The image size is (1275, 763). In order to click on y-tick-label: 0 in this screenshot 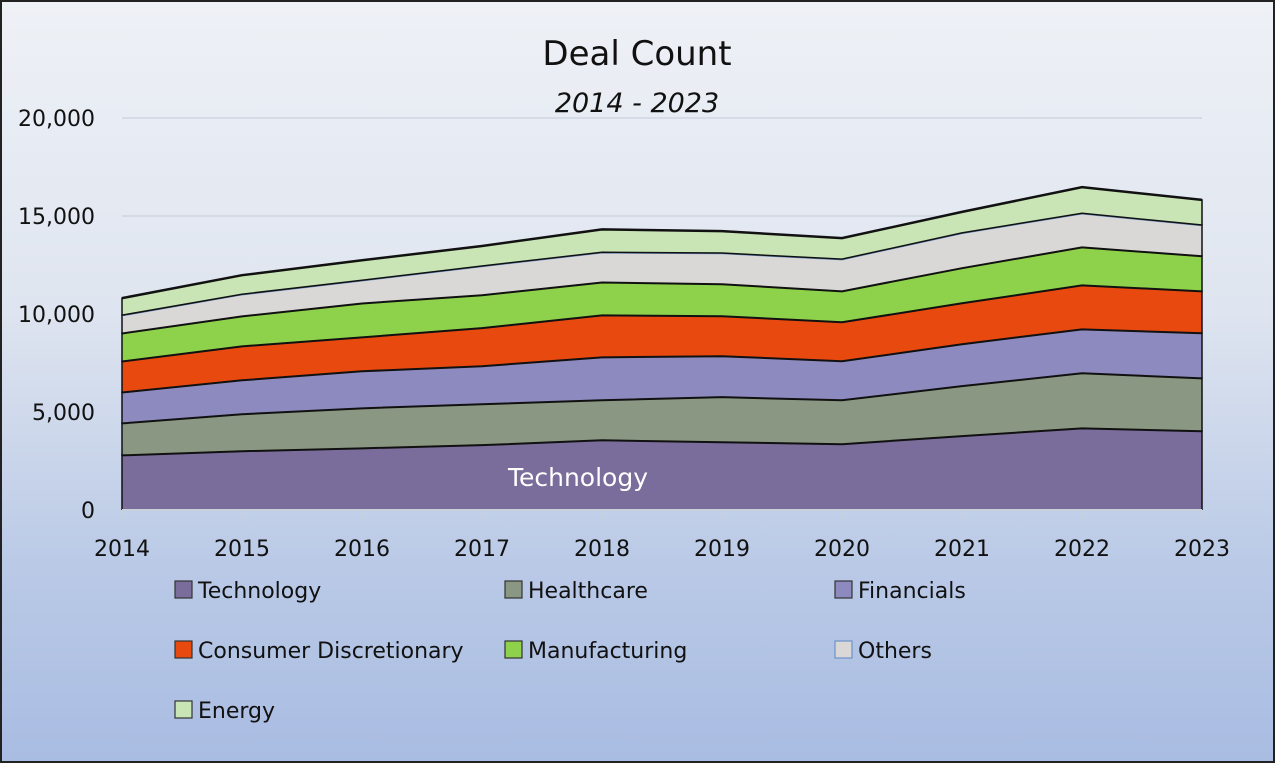, I will do `click(88, 511)`.